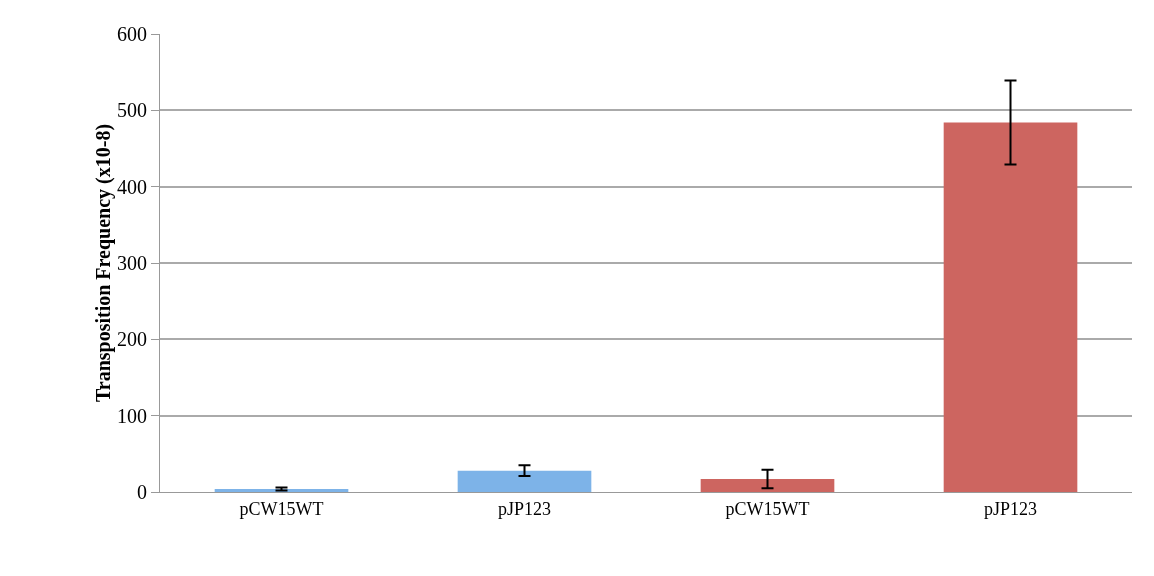  Describe the element at coordinates (132, 415) in the screenshot. I see `y-tick-label: 100` at that location.